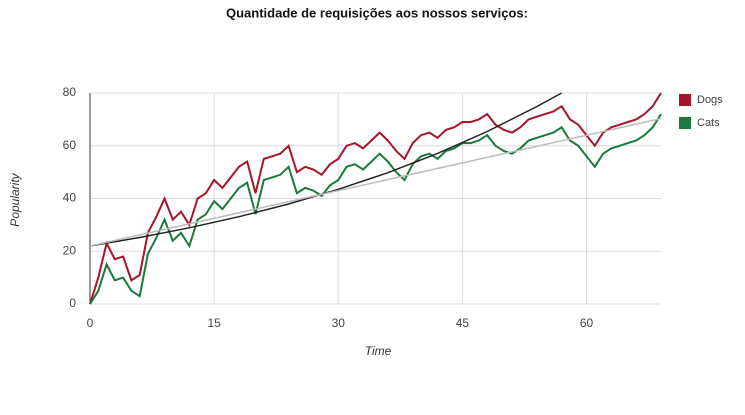 The height and width of the screenshot is (415, 745). What do you see at coordinates (90, 323) in the screenshot?
I see `x-tick-label: 0` at bounding box center [90, 323].